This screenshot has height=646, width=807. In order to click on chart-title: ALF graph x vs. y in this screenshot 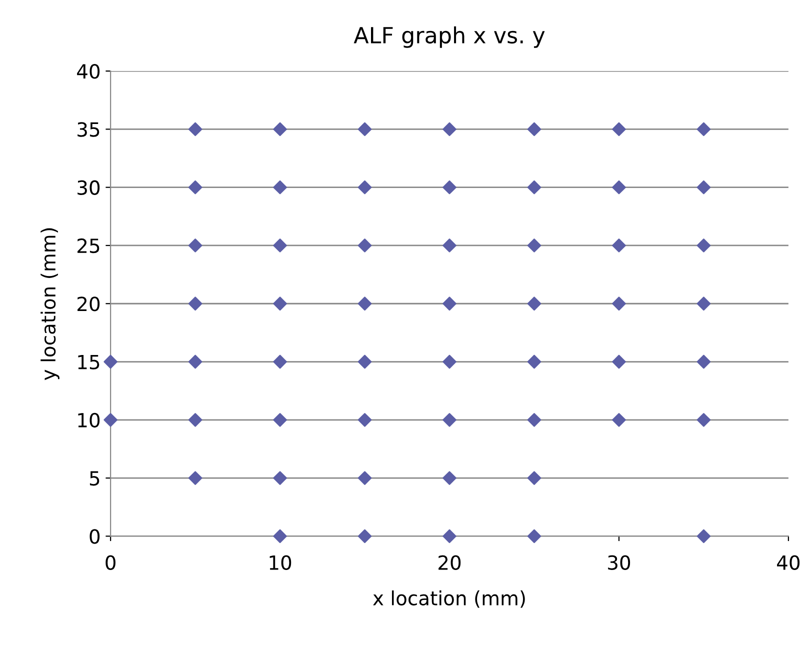, I will do `click(449, 37)`.